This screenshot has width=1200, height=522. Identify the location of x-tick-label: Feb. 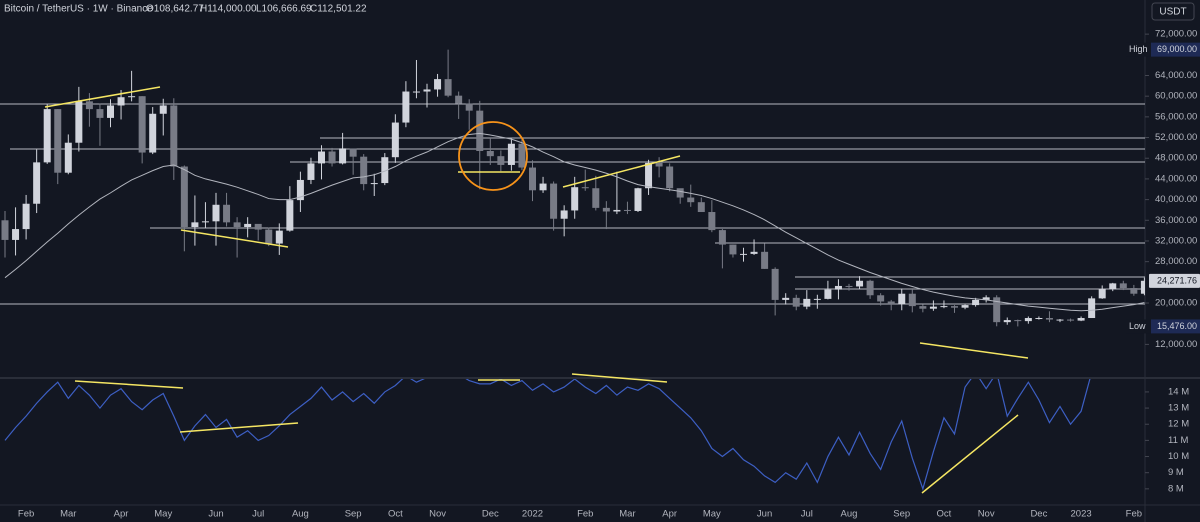
(1134, 514).